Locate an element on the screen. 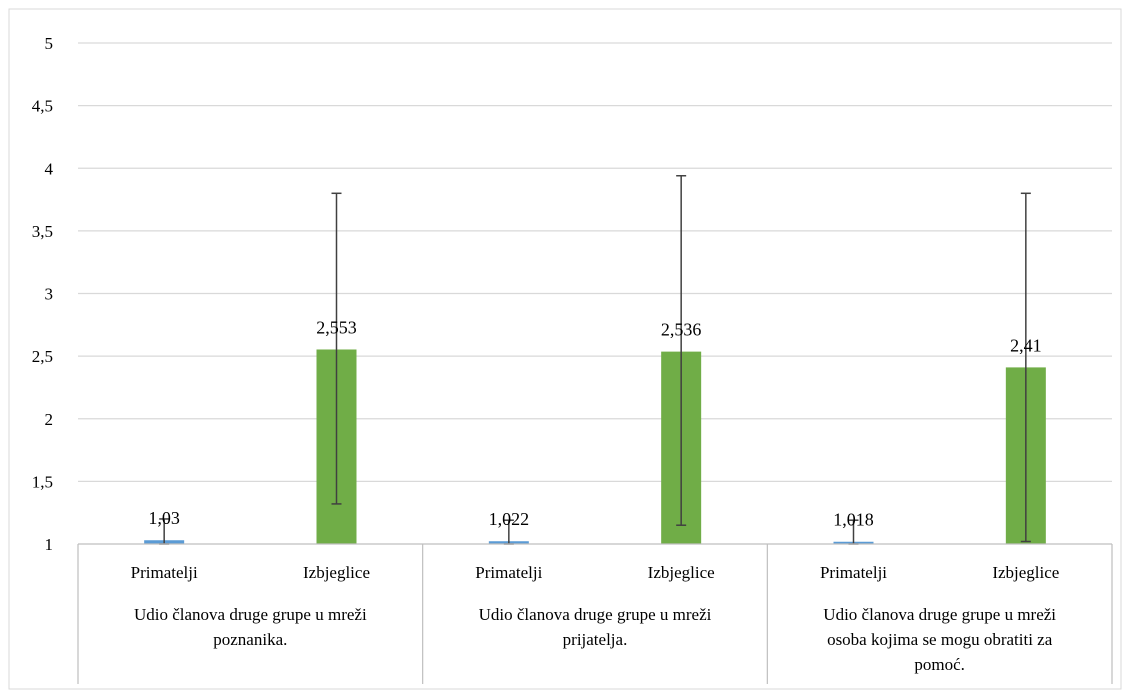 This screenshot has width=1131, height=693. data-label: 1,018 is located at coordinates (853, 520).